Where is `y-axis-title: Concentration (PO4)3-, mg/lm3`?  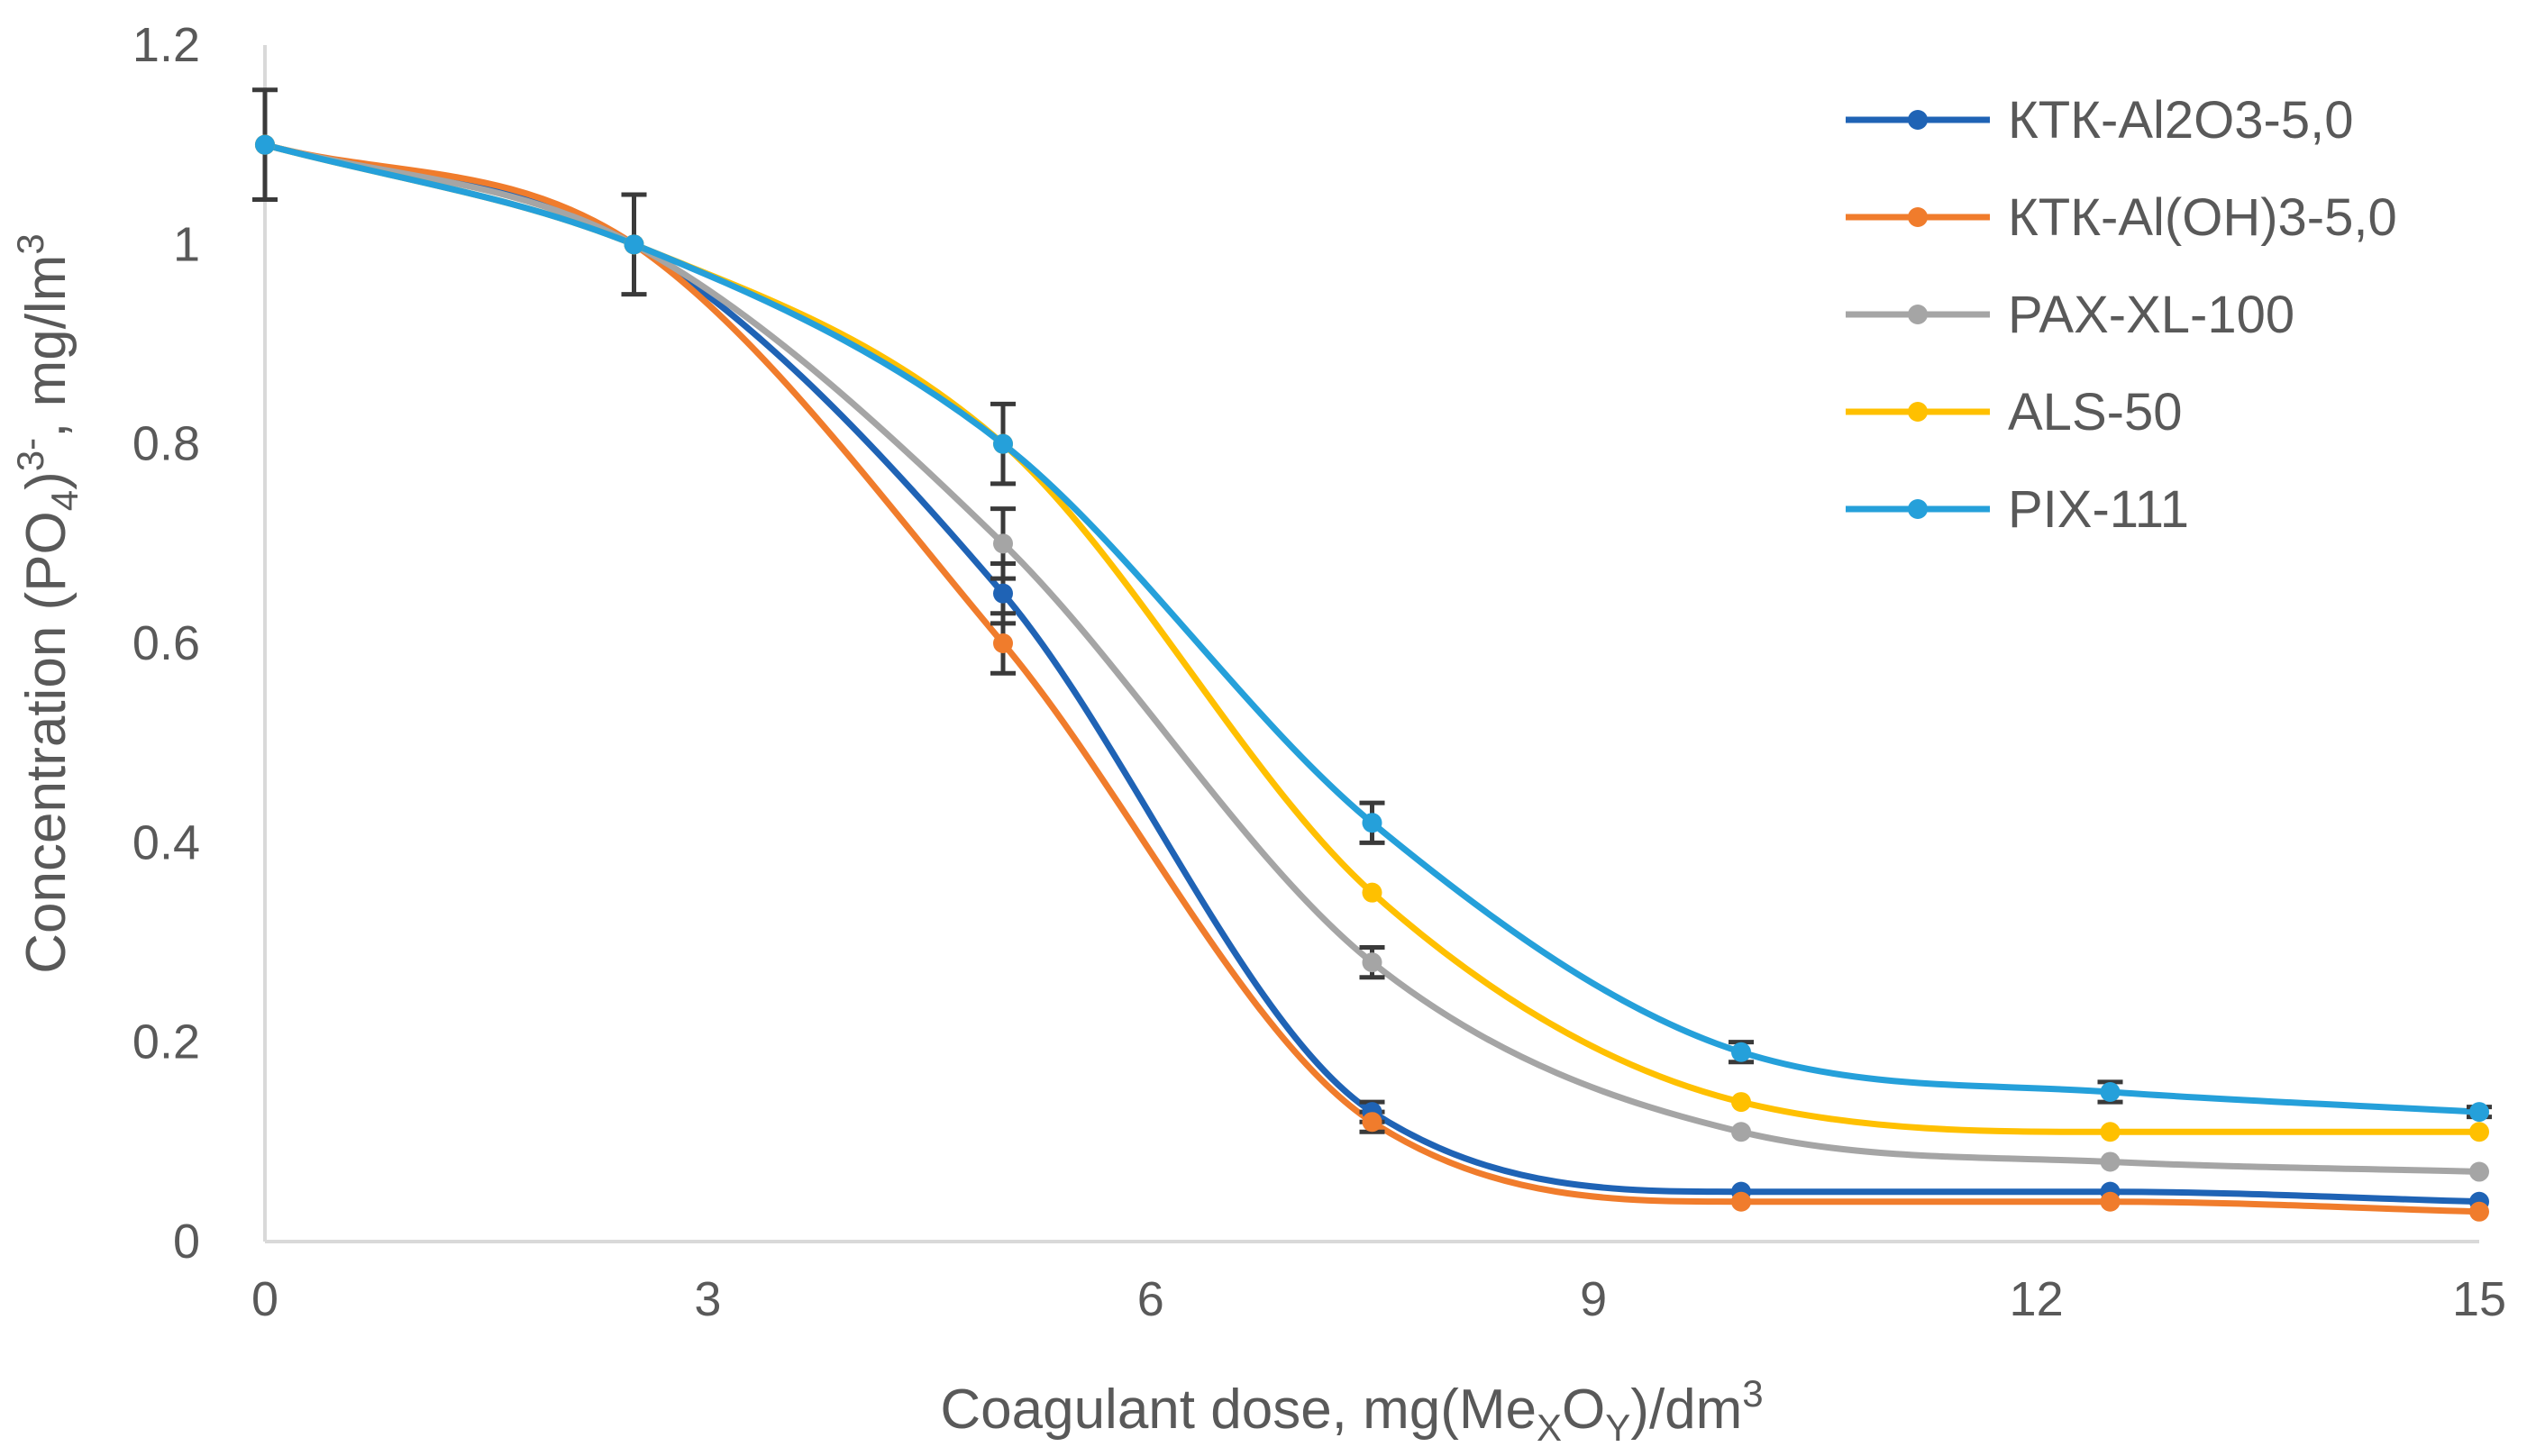 y-axis-title: Concentration (PO4)3-, mg/lm3 is located at coordinates (47, 603).